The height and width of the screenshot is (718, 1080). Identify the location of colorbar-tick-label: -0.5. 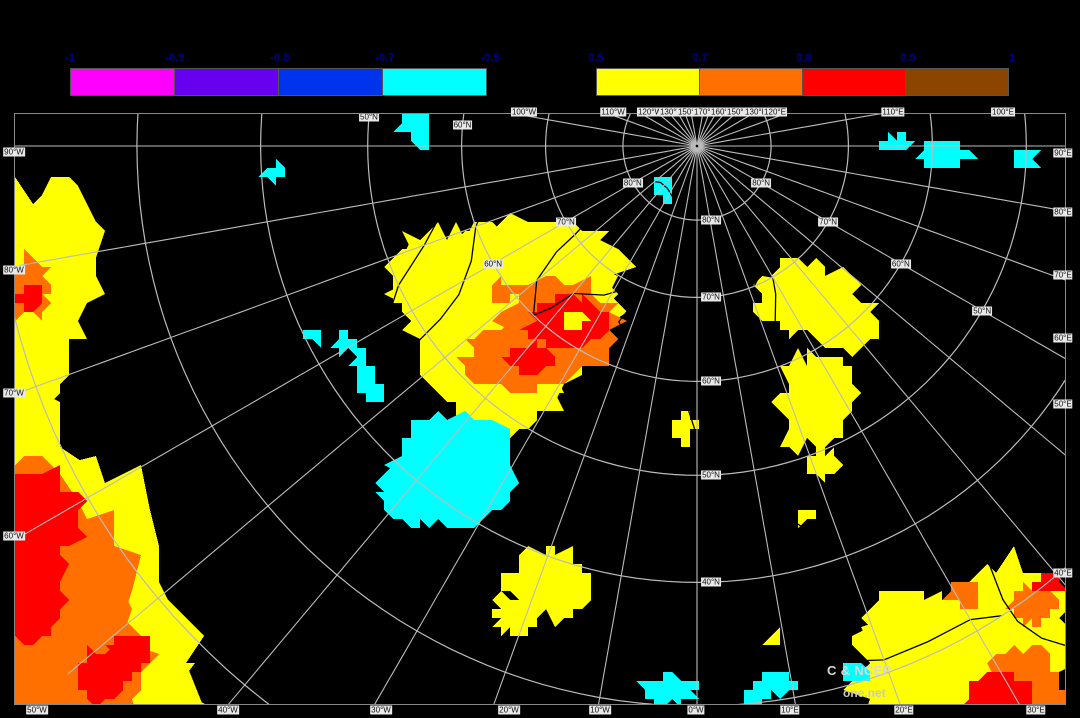
(490, 58).